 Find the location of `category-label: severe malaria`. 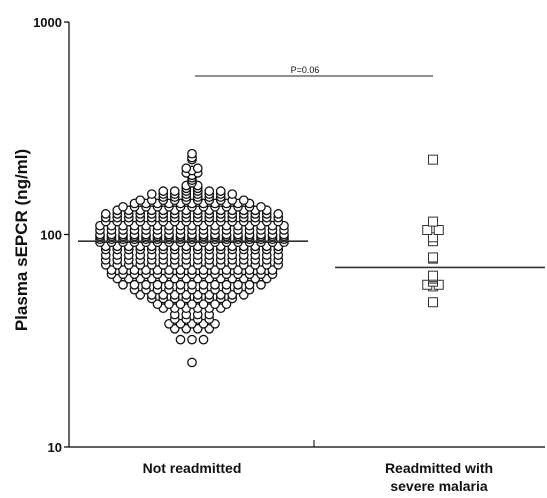

category-label: severe malaria is located at coordinates (439, 486).